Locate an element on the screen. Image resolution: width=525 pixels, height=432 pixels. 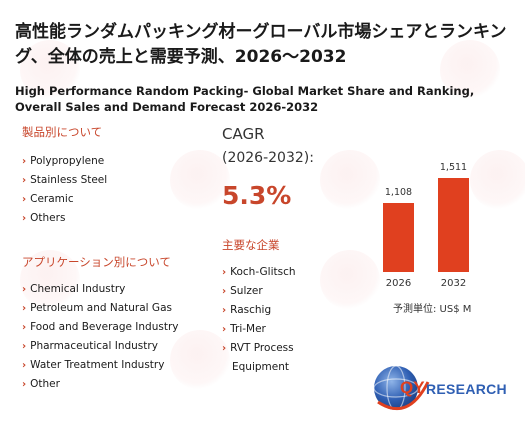
list-item: › Sulzer is located at coordinates (242, 291).